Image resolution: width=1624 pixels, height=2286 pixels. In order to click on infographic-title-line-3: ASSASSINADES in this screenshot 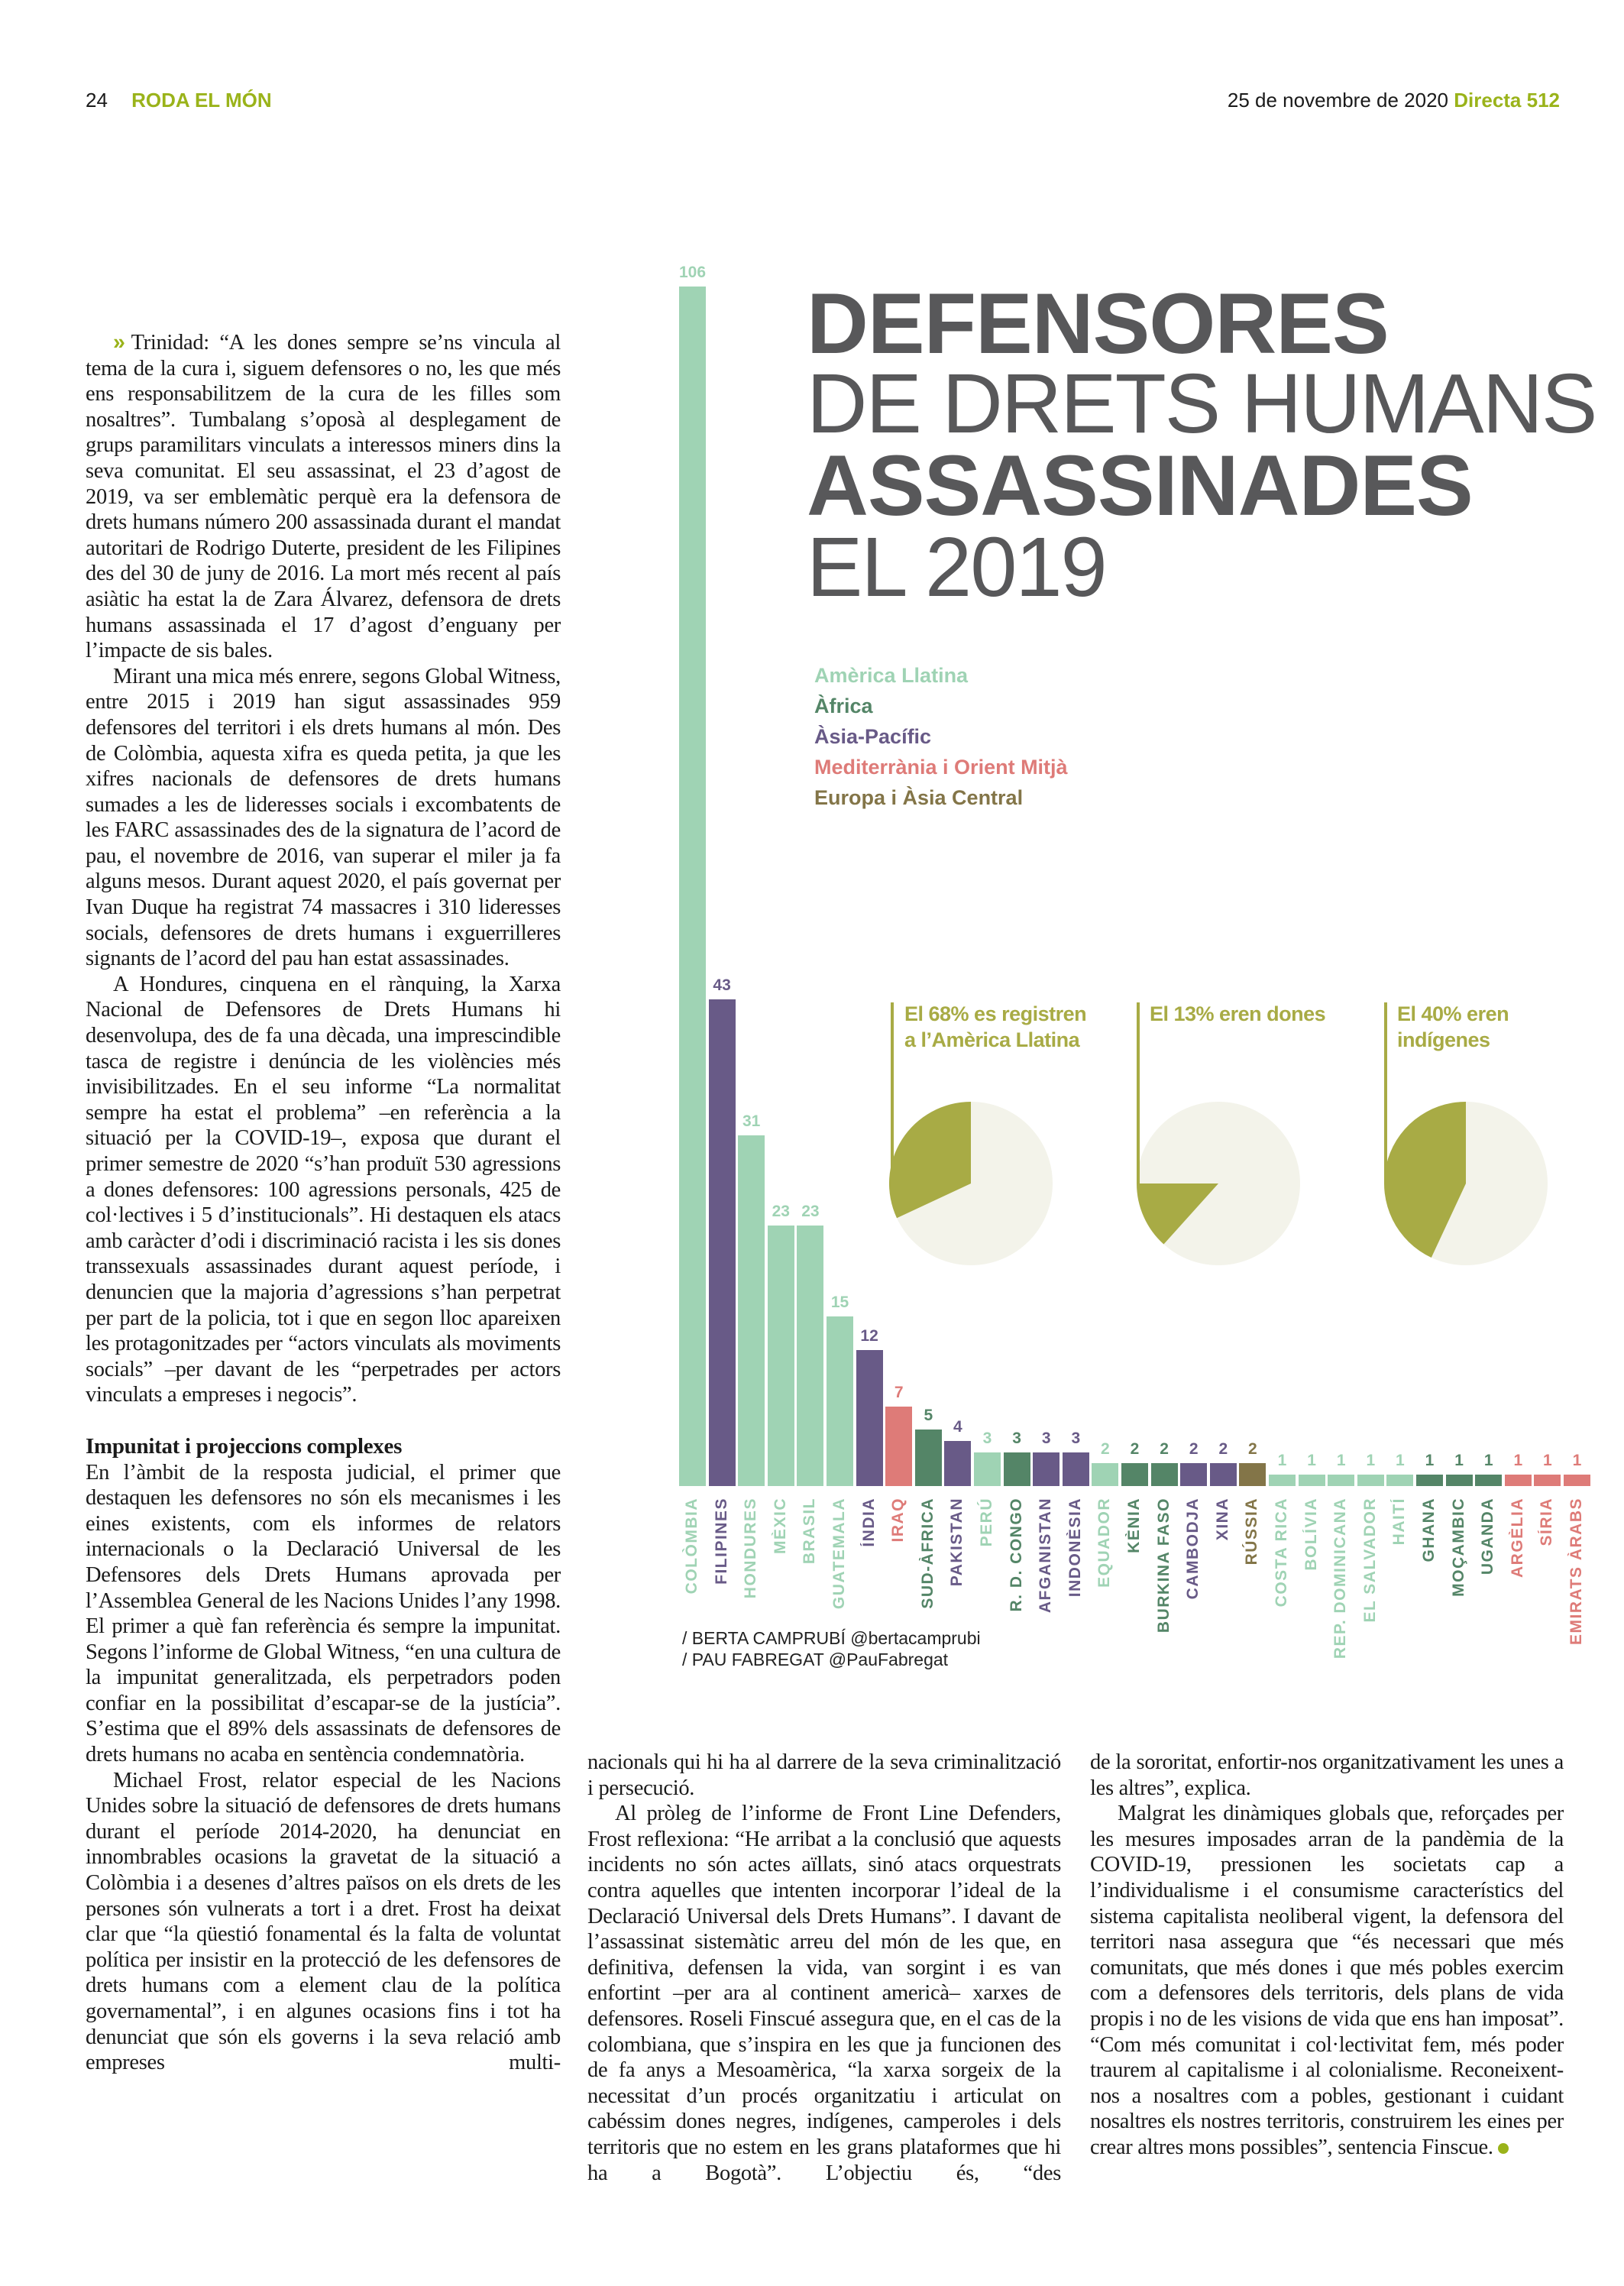, I will do `click(1140, 485)`.